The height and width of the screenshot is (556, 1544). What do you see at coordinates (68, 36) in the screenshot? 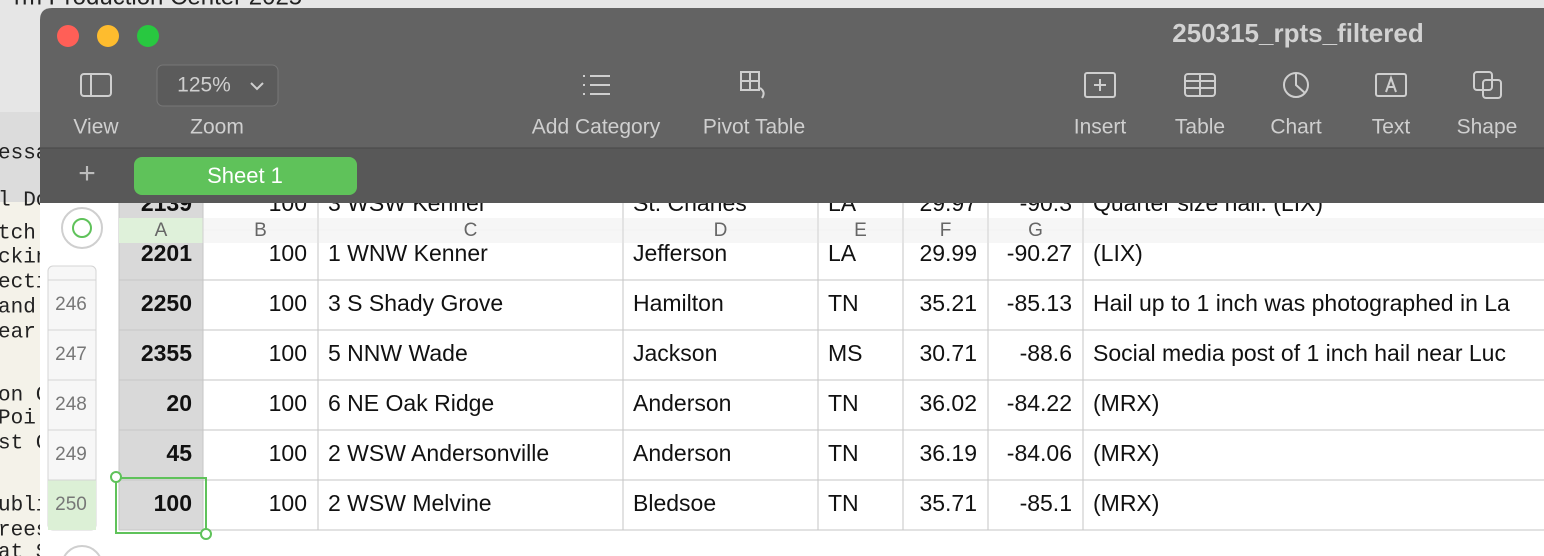
I see `close-button` at bounding box center [68, 36].